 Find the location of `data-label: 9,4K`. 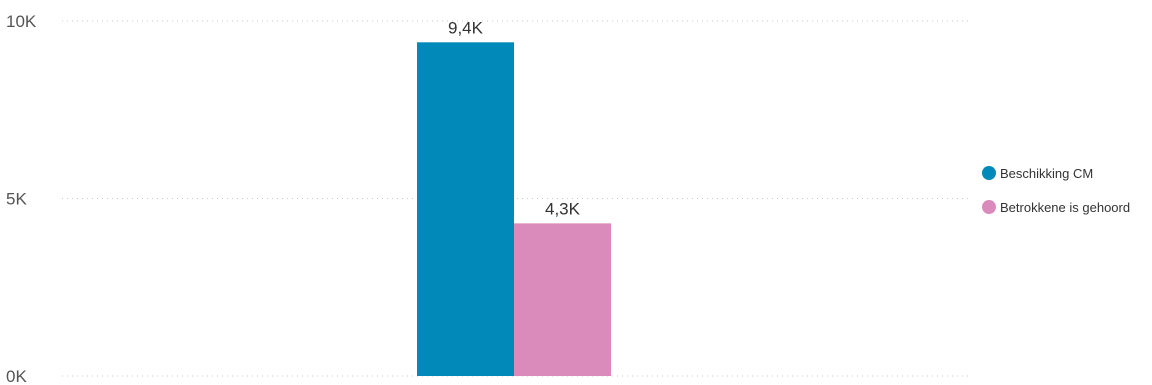

data-label: 9,4K is located at coordinates (466, 27).